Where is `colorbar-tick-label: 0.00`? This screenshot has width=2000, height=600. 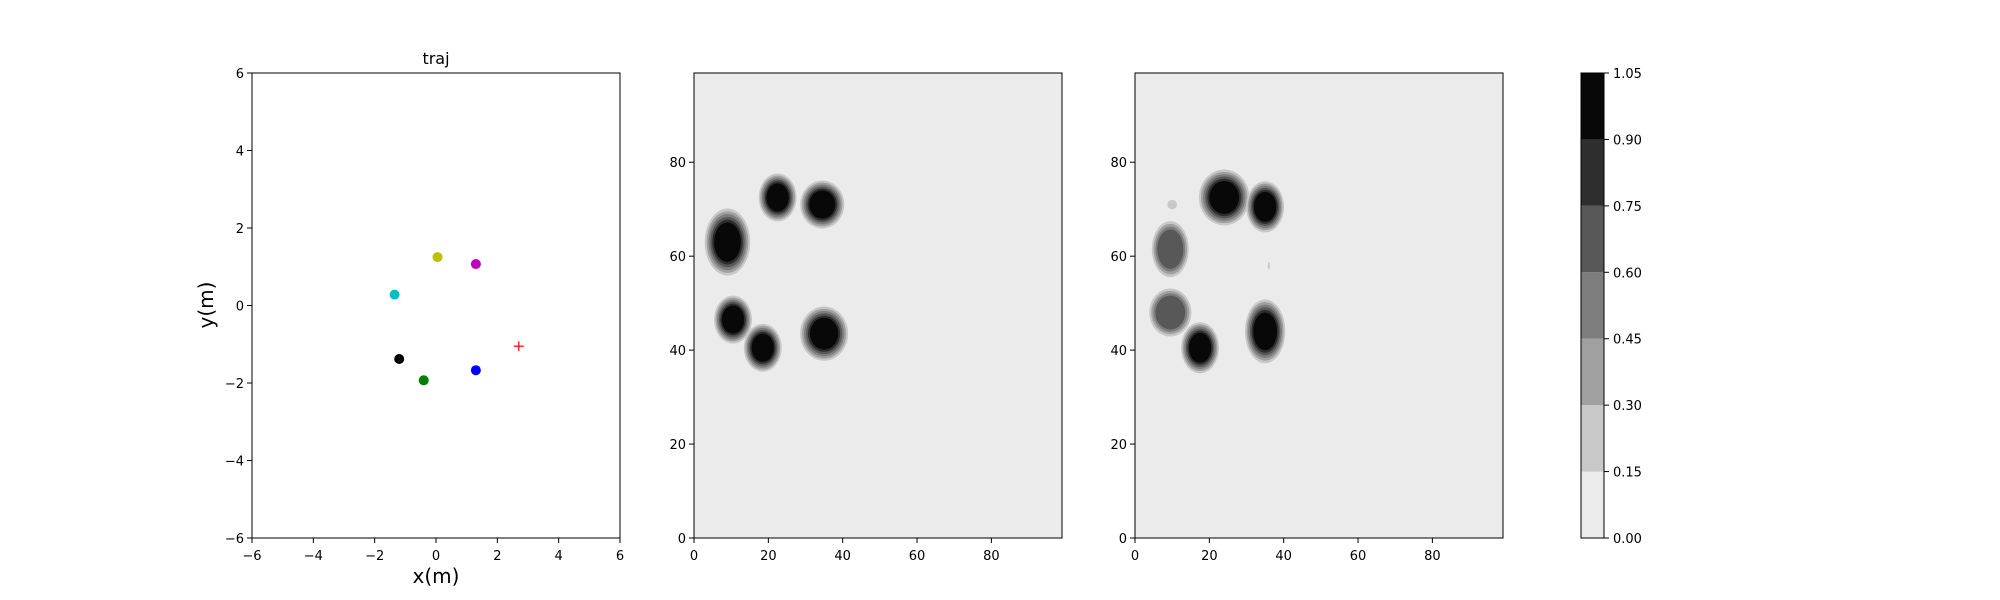 colorbar-tick-label: 0.00 is located at coordinates (1627, 539).